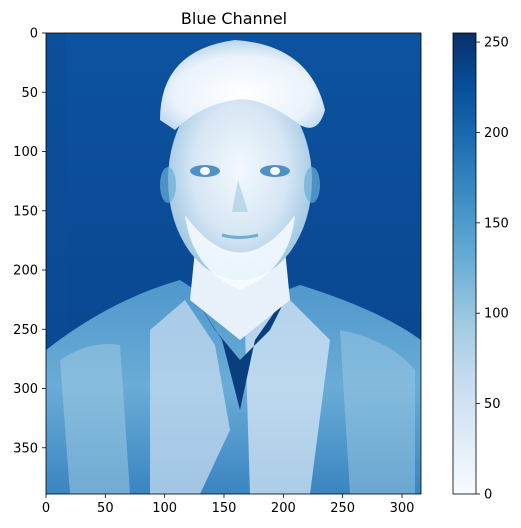  Describe the element at coordinates (29, 241) in the screenshot. I see `y-axis: 0 50 100 150 200 250 300 350` at that location.